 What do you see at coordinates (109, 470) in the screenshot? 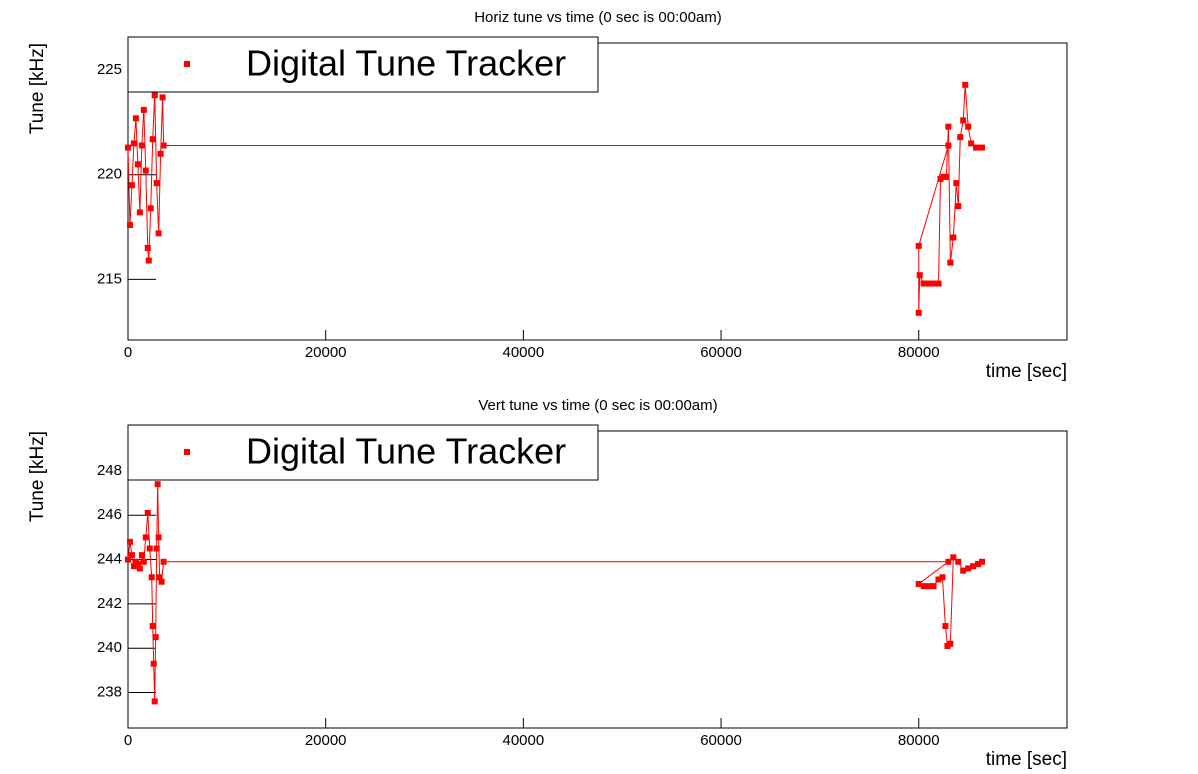
I see `y-tick-label: 248` at bounding box center [109, 470].